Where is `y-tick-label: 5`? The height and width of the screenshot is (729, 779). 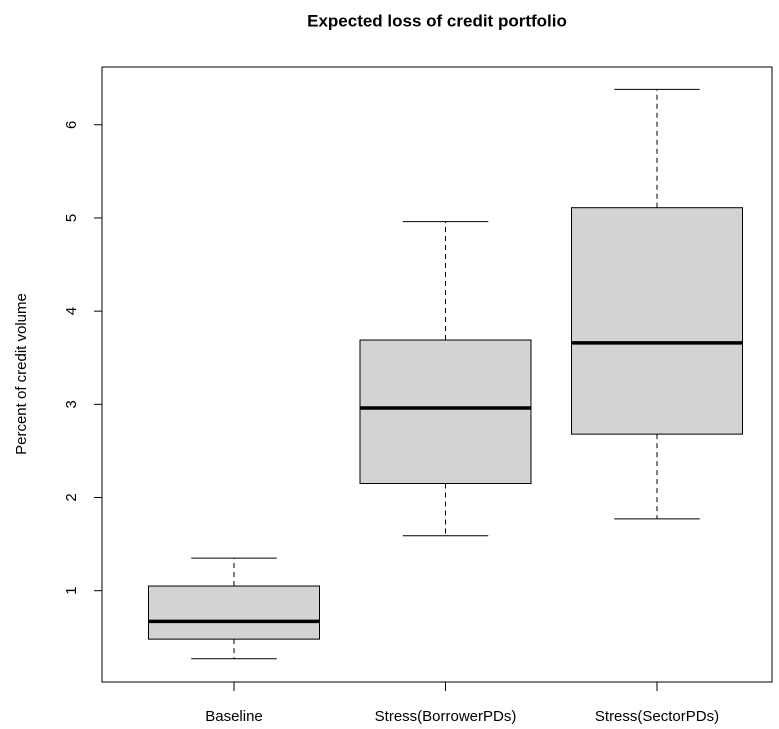 y-tick-label: 5 is located at coordinates (71, 218).